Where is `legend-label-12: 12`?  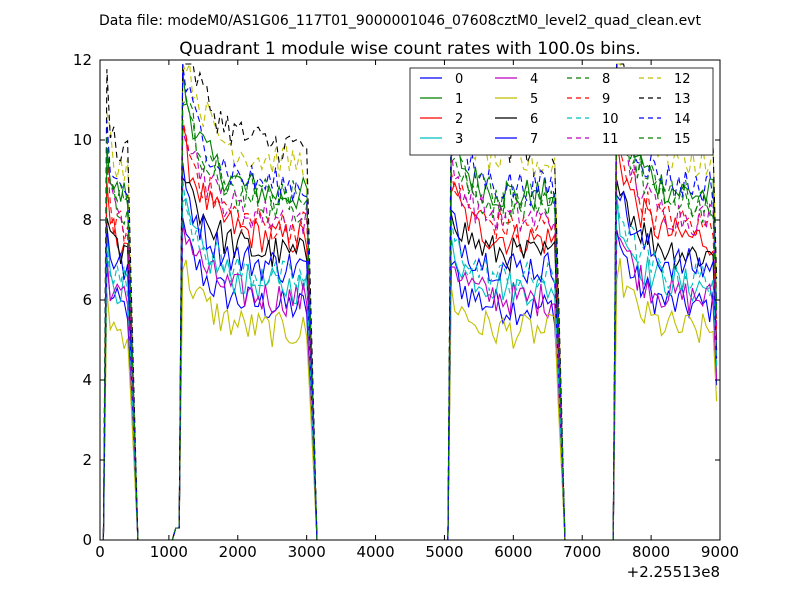 legend-label-12: 12 is located at coordinates (682, 79).